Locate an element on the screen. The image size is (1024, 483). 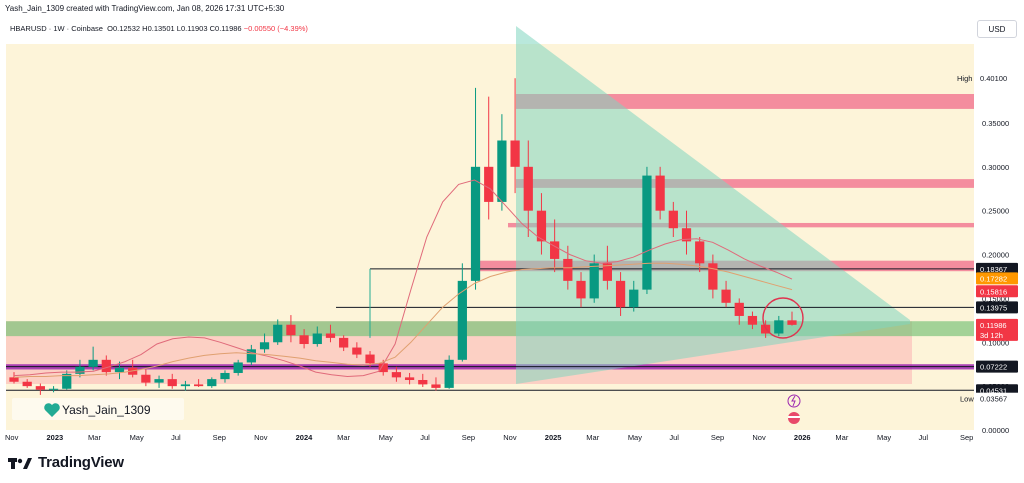
highlight-circle is located at coordinates (783, 318).